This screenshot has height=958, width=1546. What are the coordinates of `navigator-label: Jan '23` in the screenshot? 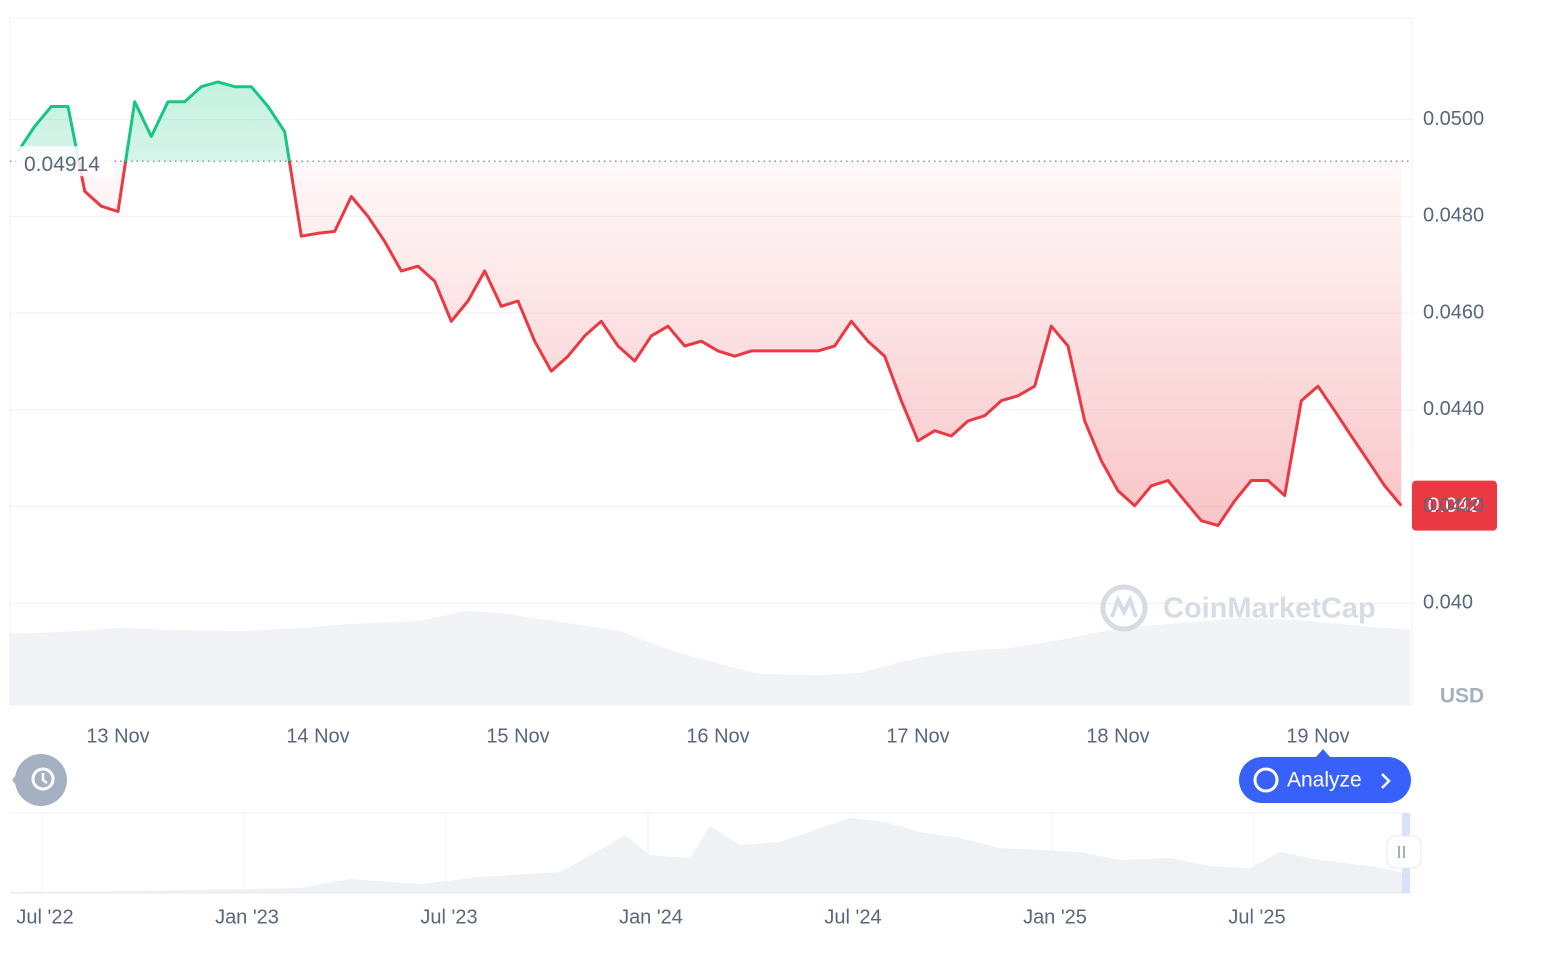 It's located at (247, 917).